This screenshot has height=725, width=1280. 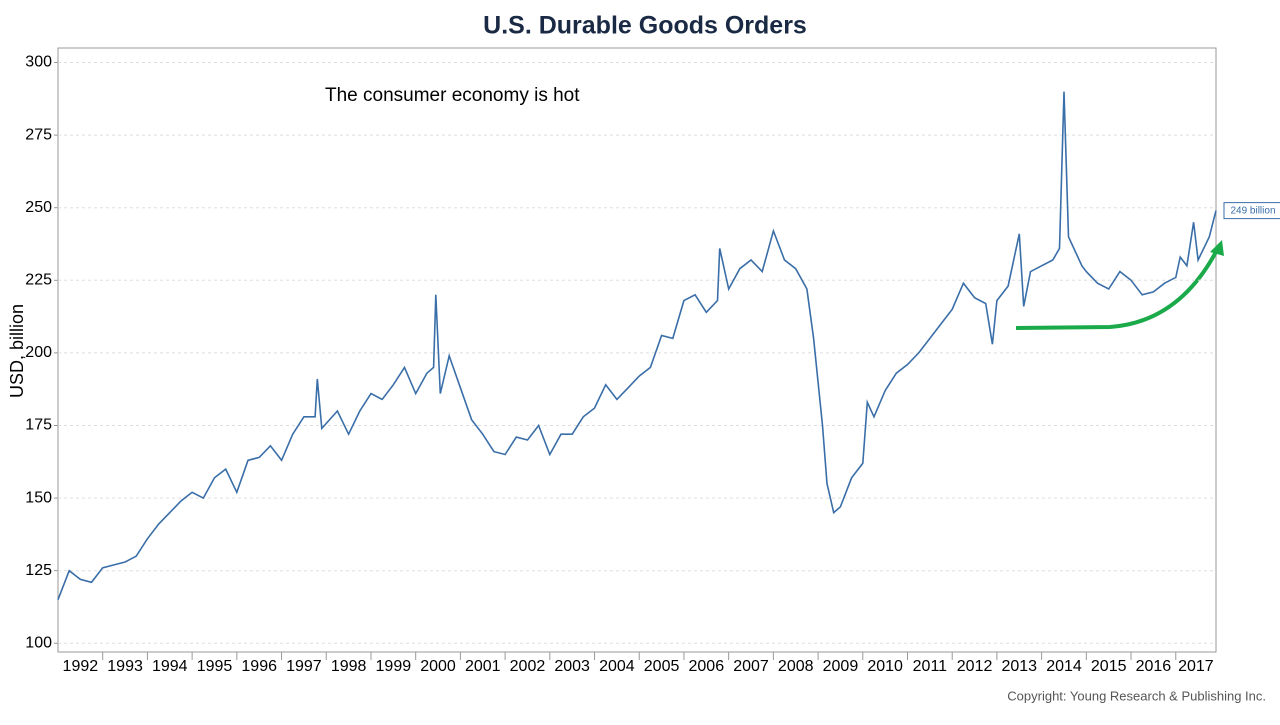 I want to click on x-tick-label: 2008, so click(x=796, y=666).